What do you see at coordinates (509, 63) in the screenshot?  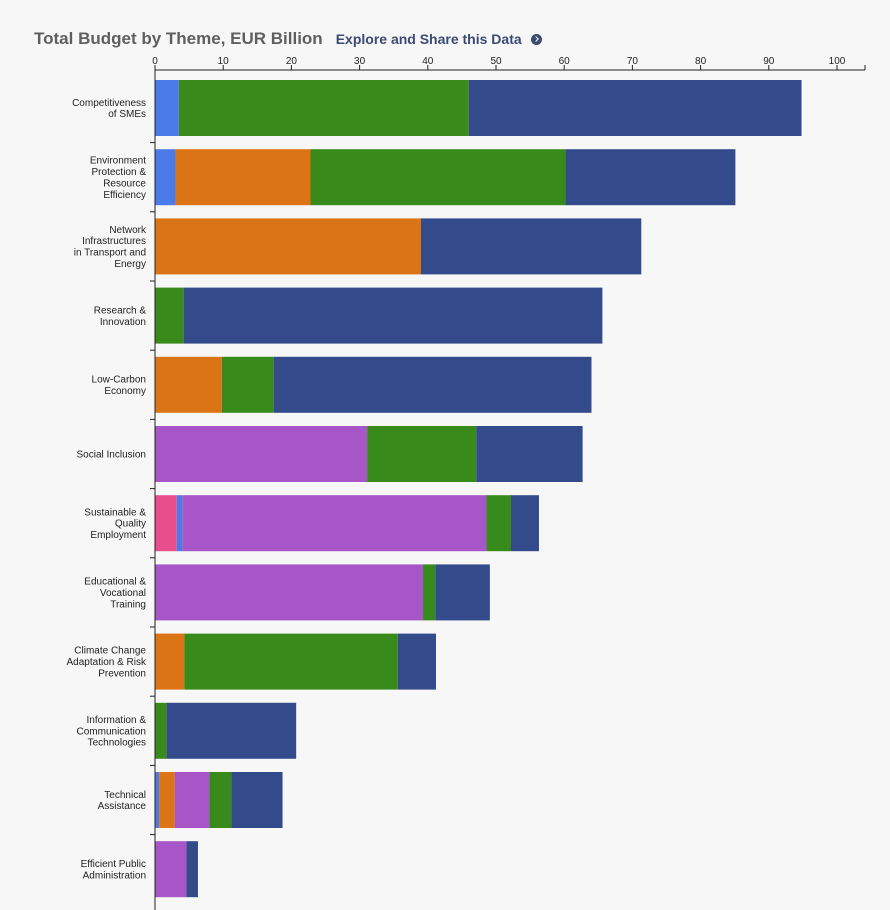 I see `x-axis: 0 10 20 30 40 50 60 70 80 90 100` at bounding box center [509, 63].